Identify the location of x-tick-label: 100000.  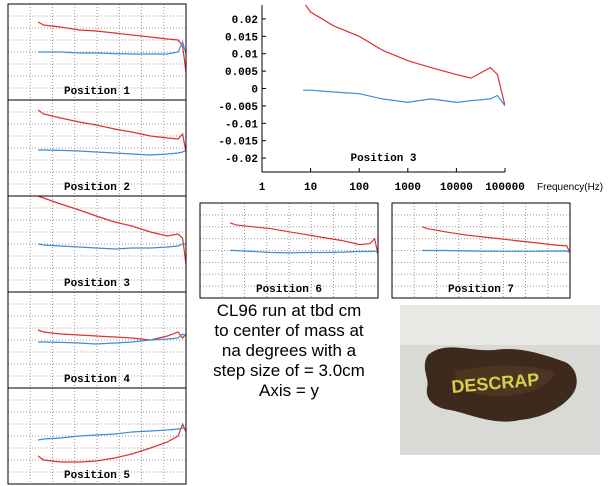
(505, 188).